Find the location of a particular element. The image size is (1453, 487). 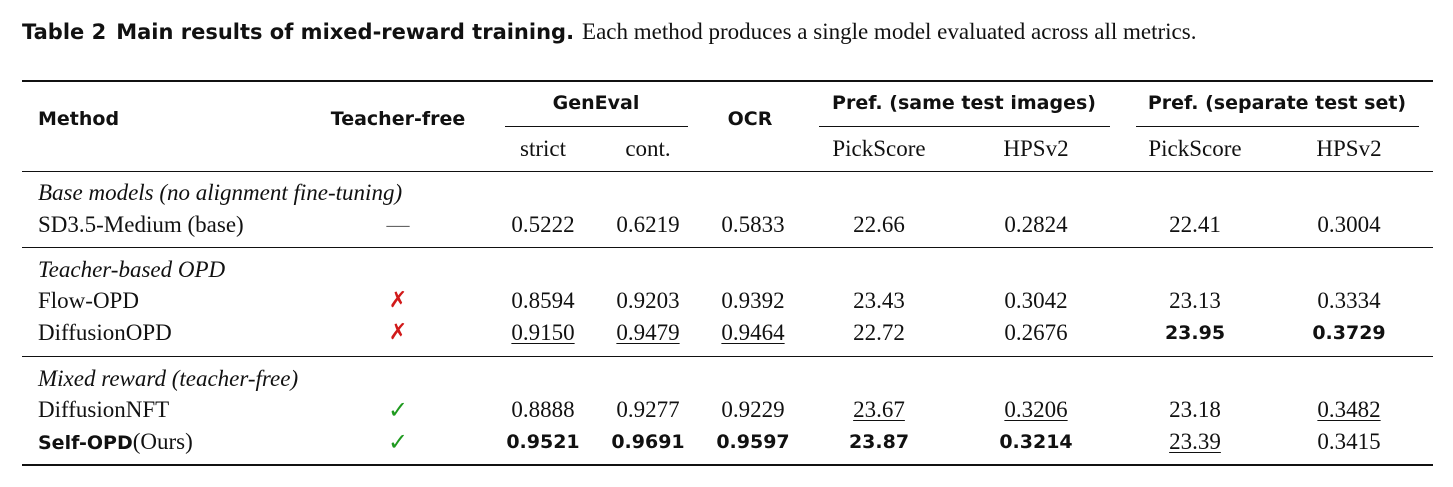

cell-strict: 0.9521 is located at coordinates (543, 442).